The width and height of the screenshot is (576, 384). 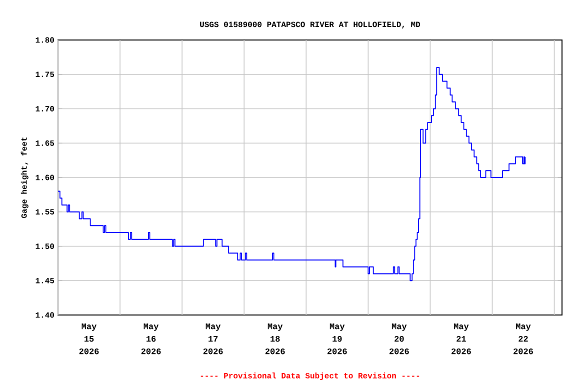 I want to click on y-tick-label: 1.50, so click(x=45, y=246).